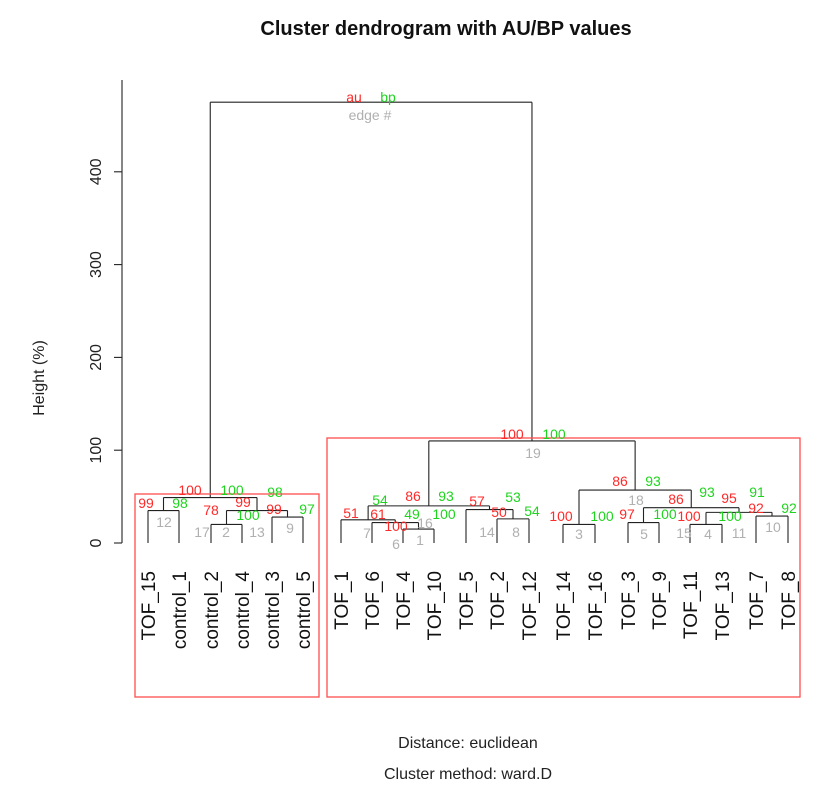 The height and width of the screenshot is (804, 822). What do you see at coordinates (435, 605) in the screenshot?
I see `leaf-label: TOF_10` at bounding box center [435, 605].